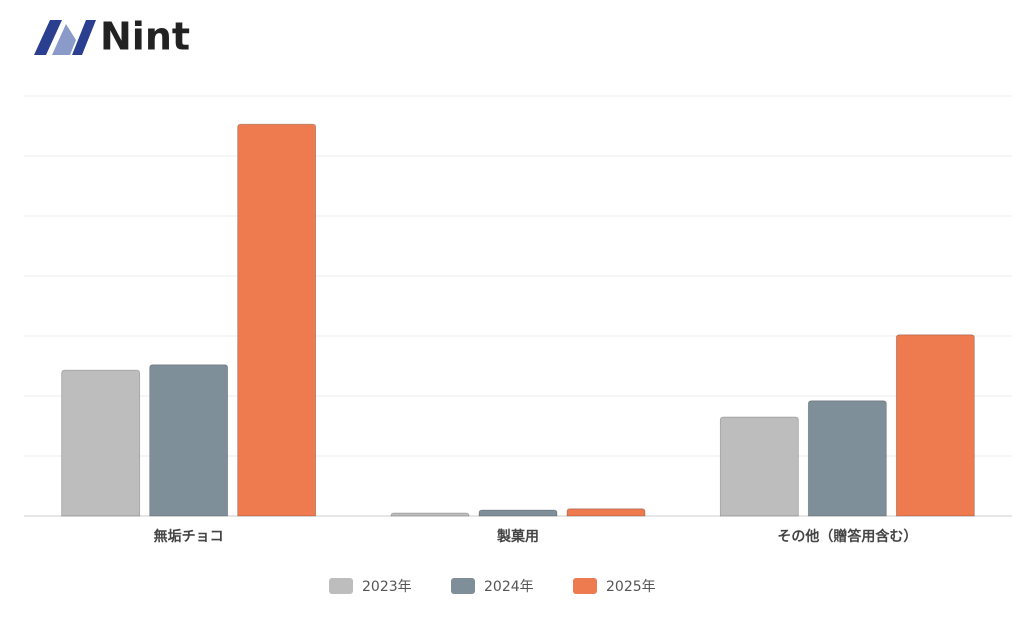  What do you see at coordinates (387, 587) in the screenshot?
I see `legend-label: 2023年` at bounding box center [387, 587].